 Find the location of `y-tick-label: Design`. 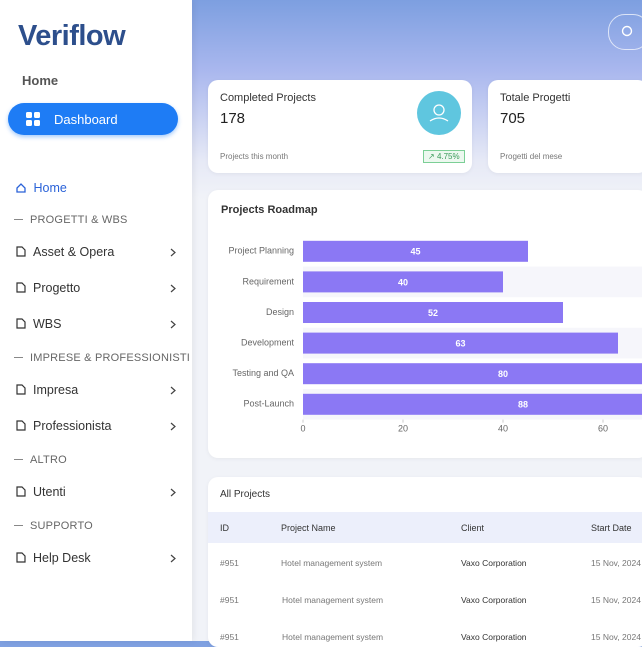

y-tick-label: Design is located at coordinates (280, 312).